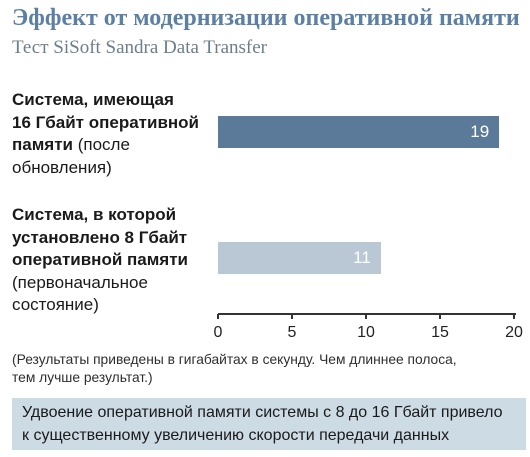 The width and height of the screenshot is (530, 457). Describe the element at coordinates (140, 47) in the screenshot. I see `chart-subtitle: Тест SiSoft Sandra Data Transfer` at that location.